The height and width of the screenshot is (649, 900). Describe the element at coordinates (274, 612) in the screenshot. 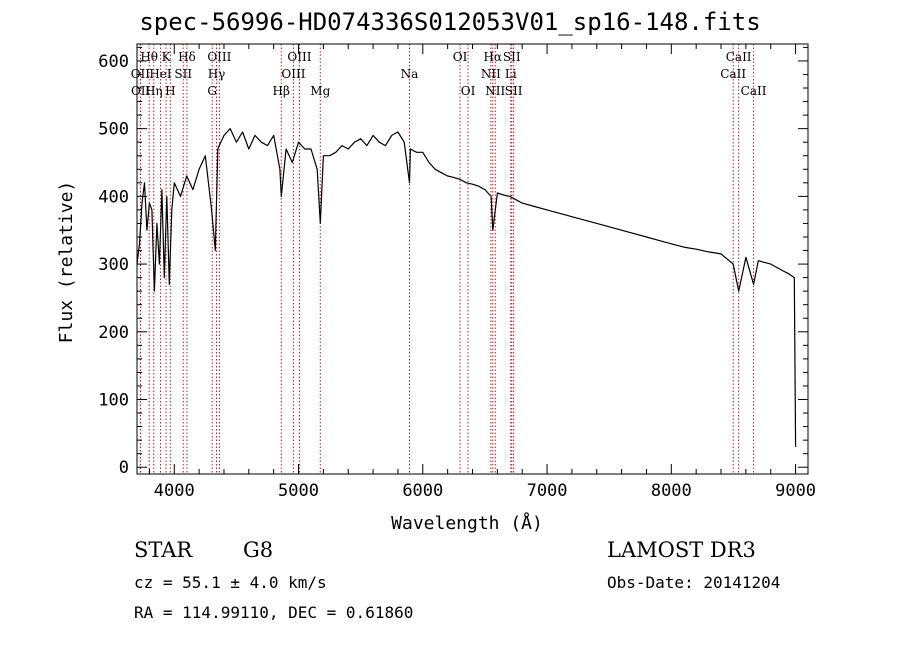

I see `coordinates: RA = 114.99110, DEC = 0.61860` at that location.